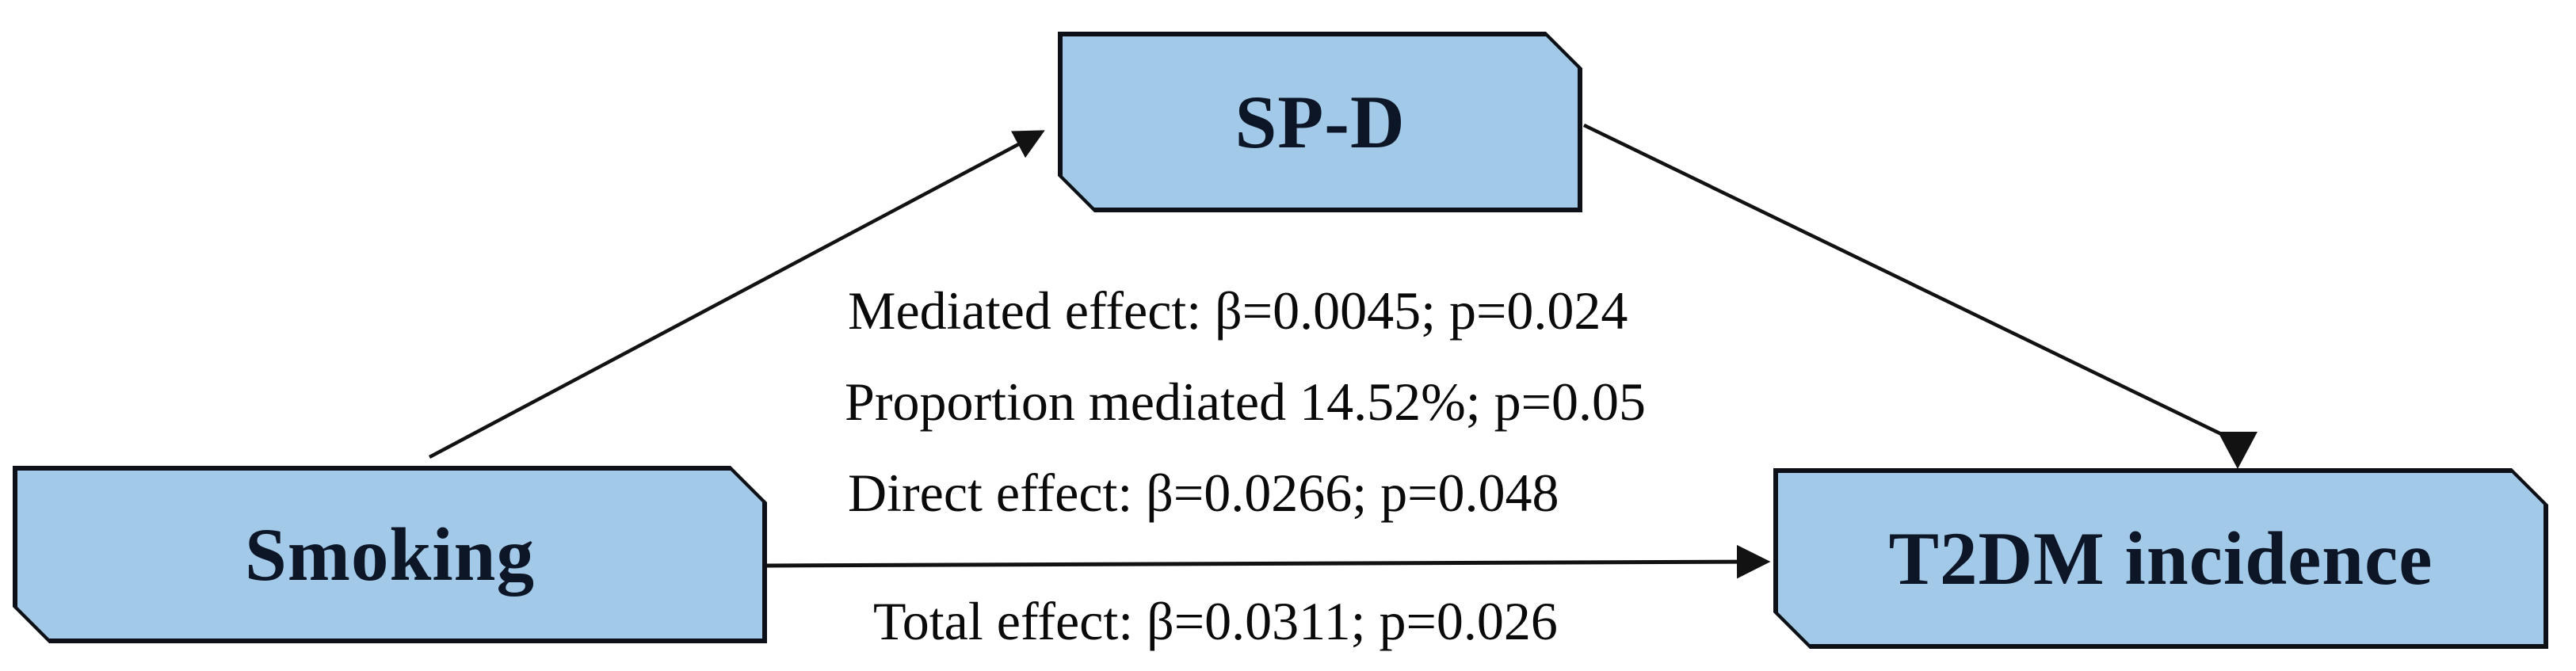 This screenshot has width=2576, height=671. I want to click on node-outcome-label: T2DM incidence, so click(2160, 558).